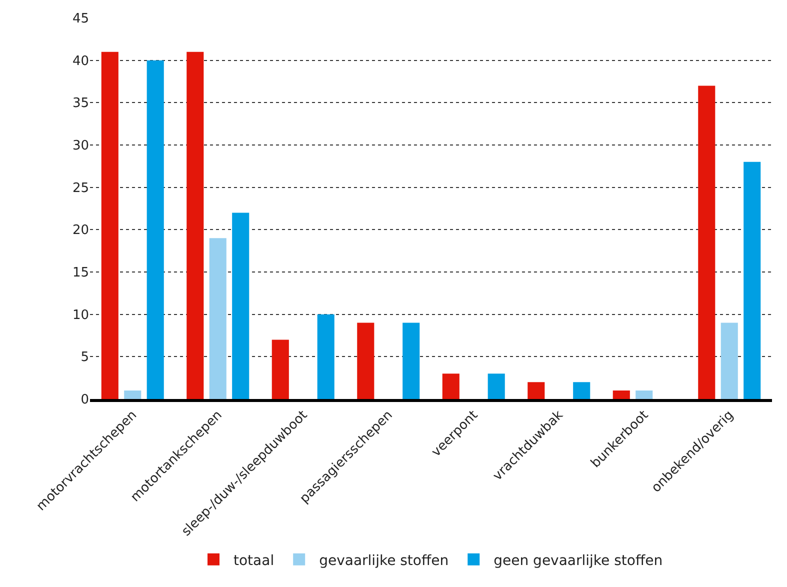 The width and height of the screenshot is (787, 587). I want to click on y-tick-label: 40, so click(80, 61).